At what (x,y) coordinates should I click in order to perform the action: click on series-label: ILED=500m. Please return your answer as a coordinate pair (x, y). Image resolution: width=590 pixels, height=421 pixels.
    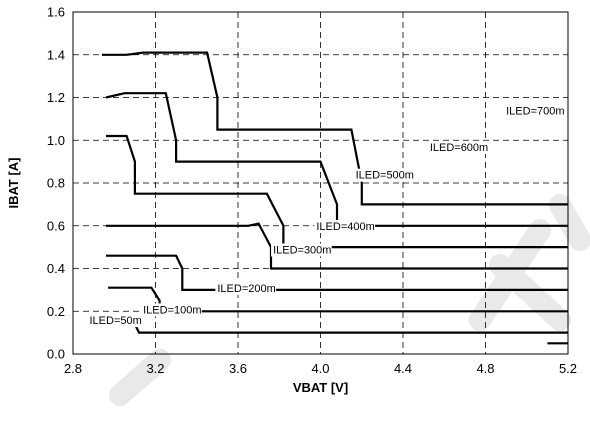
    Looking at the image, I should click on (385, 176).